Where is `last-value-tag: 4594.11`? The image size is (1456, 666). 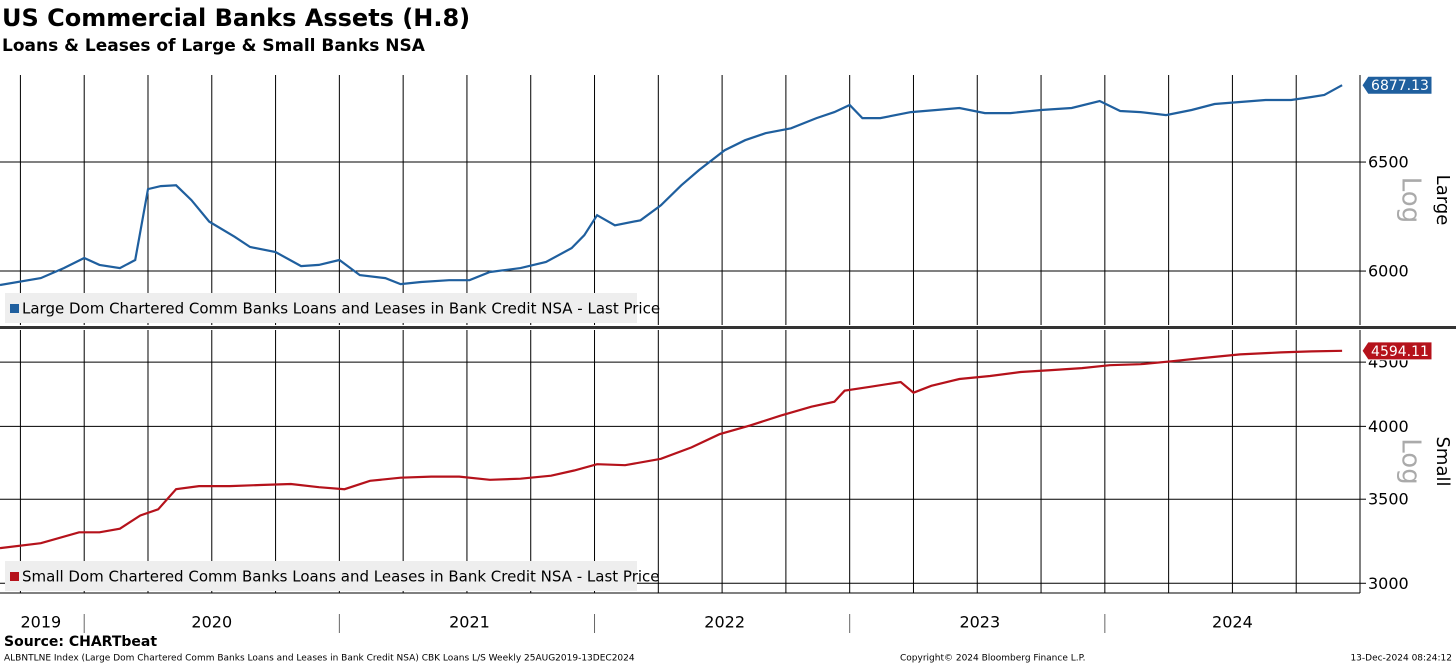
last-value-tag: 4594.11 is located at coordinates (1397, 351).